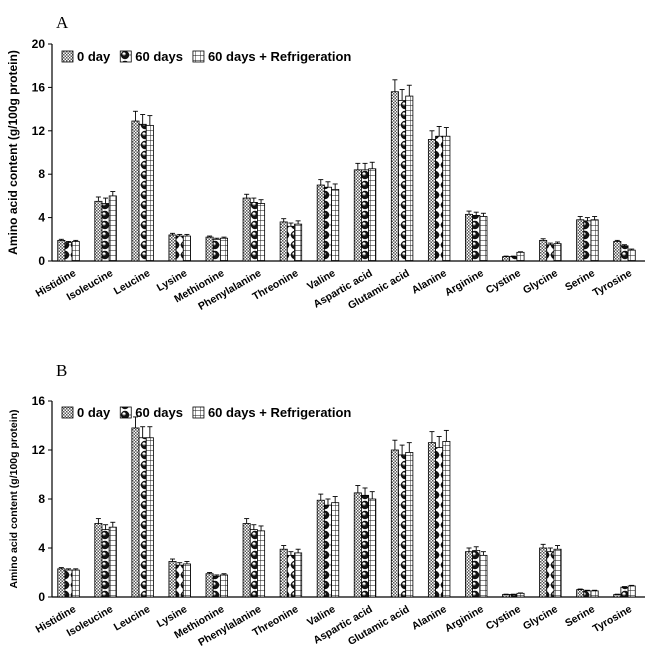 This screenshot has height=668, width=652. I want to click on panel-label: B, so click(61, 370).